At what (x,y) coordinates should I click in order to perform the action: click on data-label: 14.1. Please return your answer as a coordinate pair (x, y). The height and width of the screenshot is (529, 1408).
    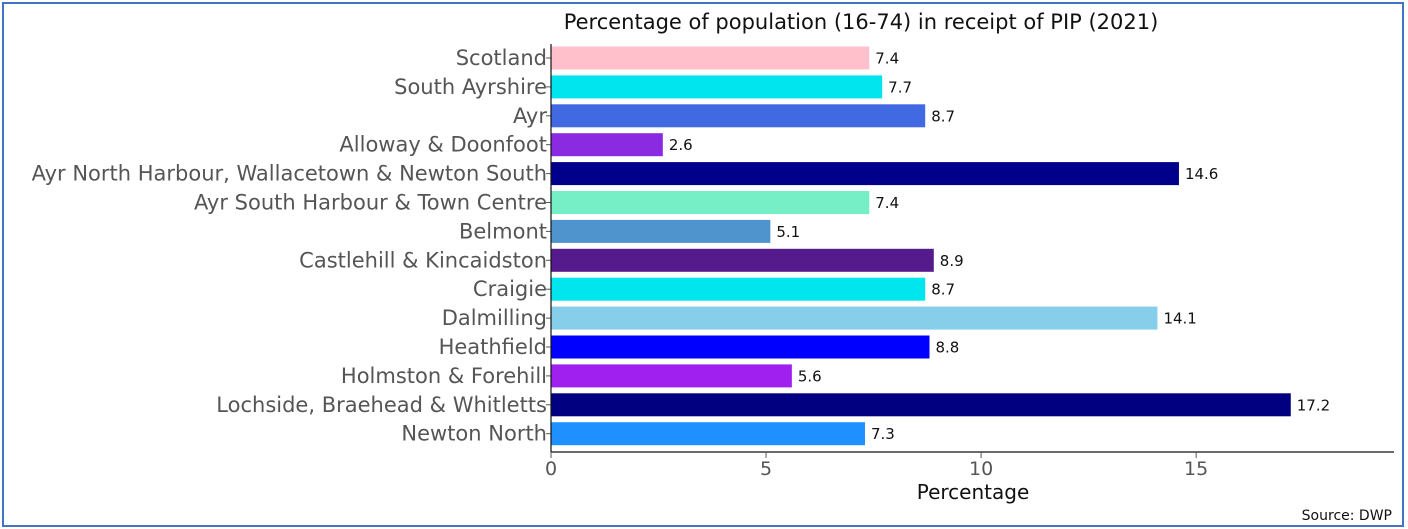
    Looking at the image, I should click on (1179, 319).